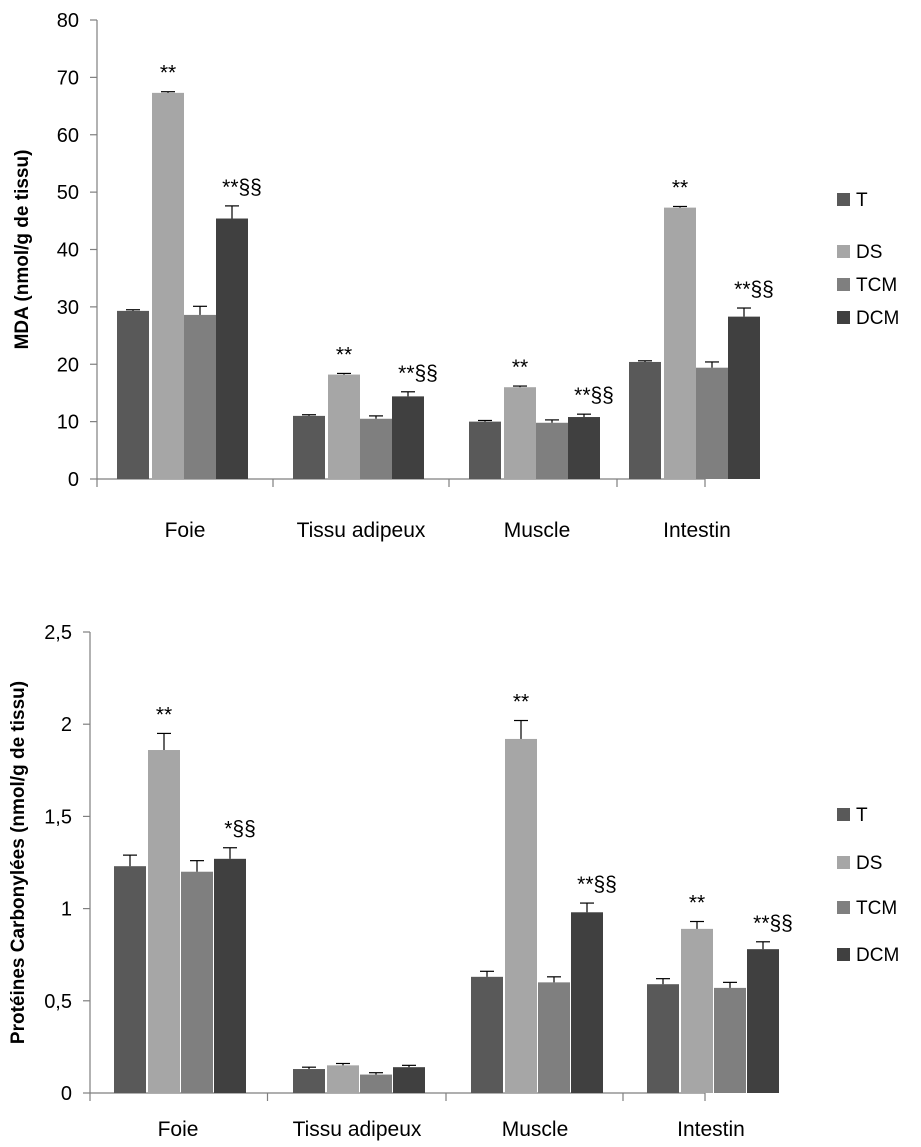  What do you see at coordinates (68, 423) in the screenshot?
I see `y-tick-label: 10` at bounding box center [68, 423].